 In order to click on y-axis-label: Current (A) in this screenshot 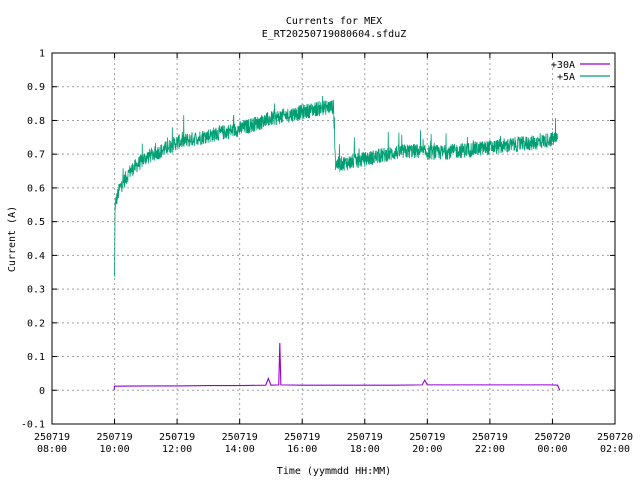, I will do `click(12, 239)`.